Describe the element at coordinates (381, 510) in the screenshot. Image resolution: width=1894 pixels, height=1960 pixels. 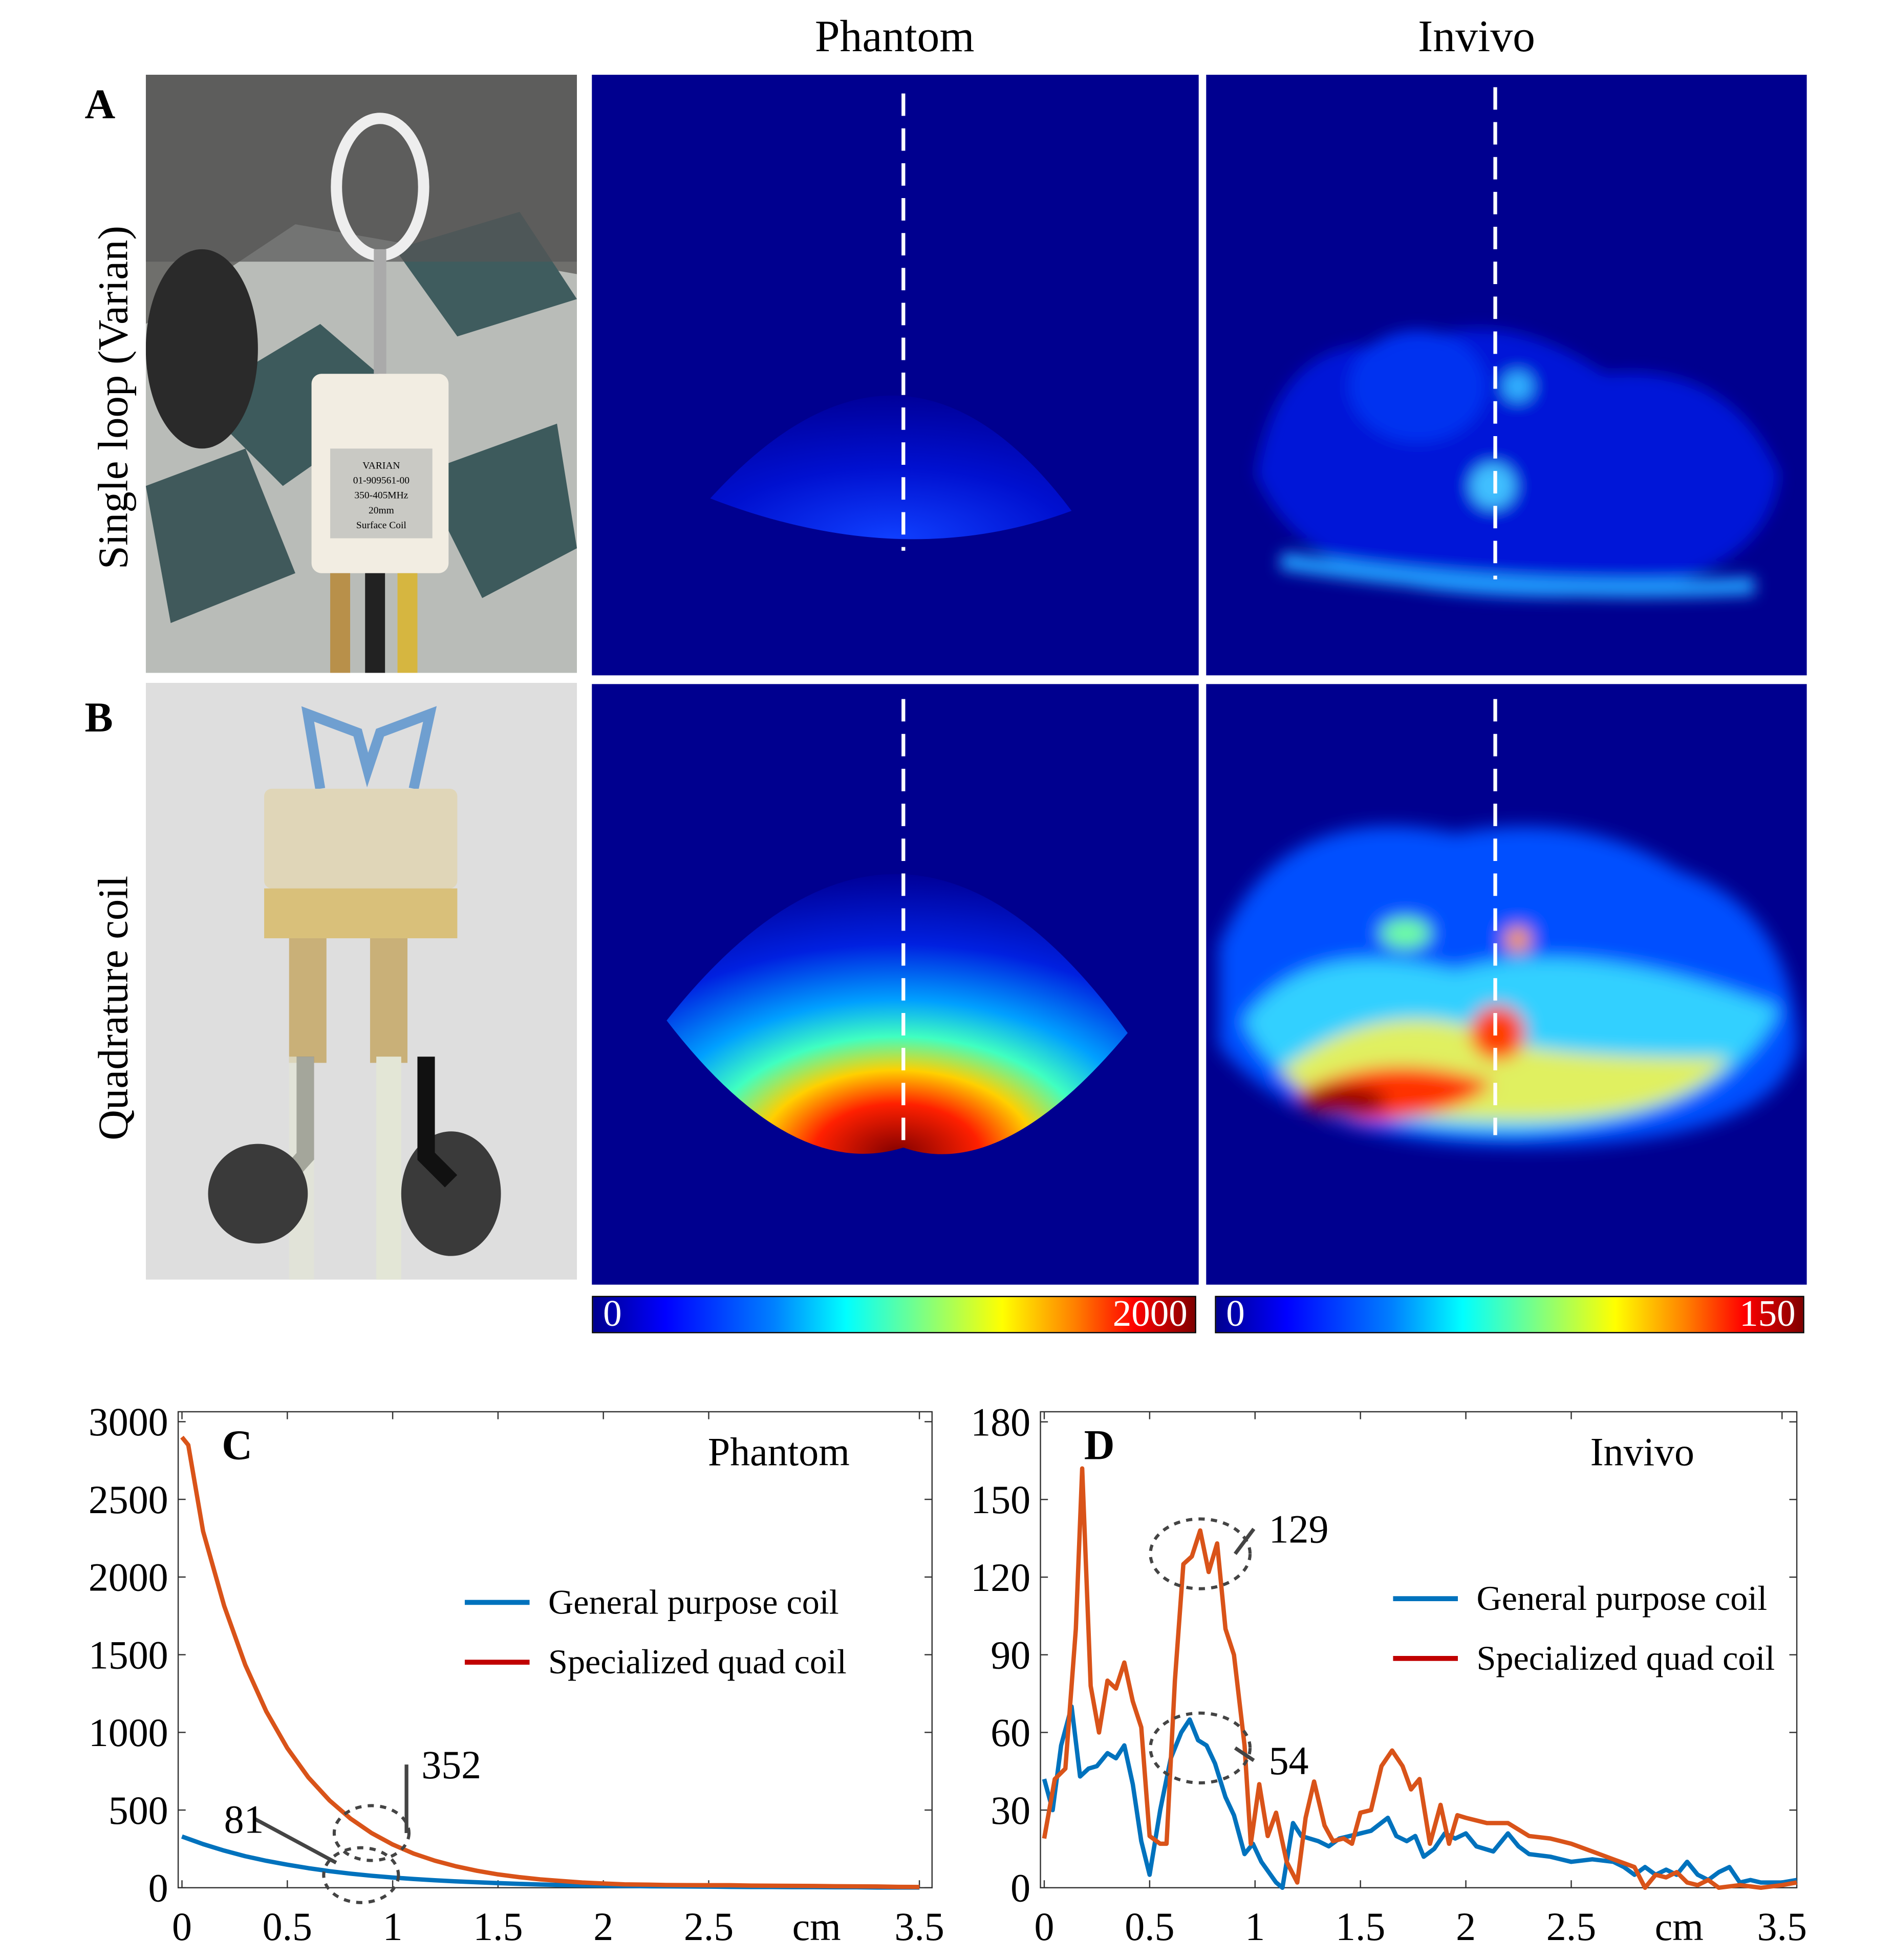
I see `coil-label-line: 20mm` at that location.